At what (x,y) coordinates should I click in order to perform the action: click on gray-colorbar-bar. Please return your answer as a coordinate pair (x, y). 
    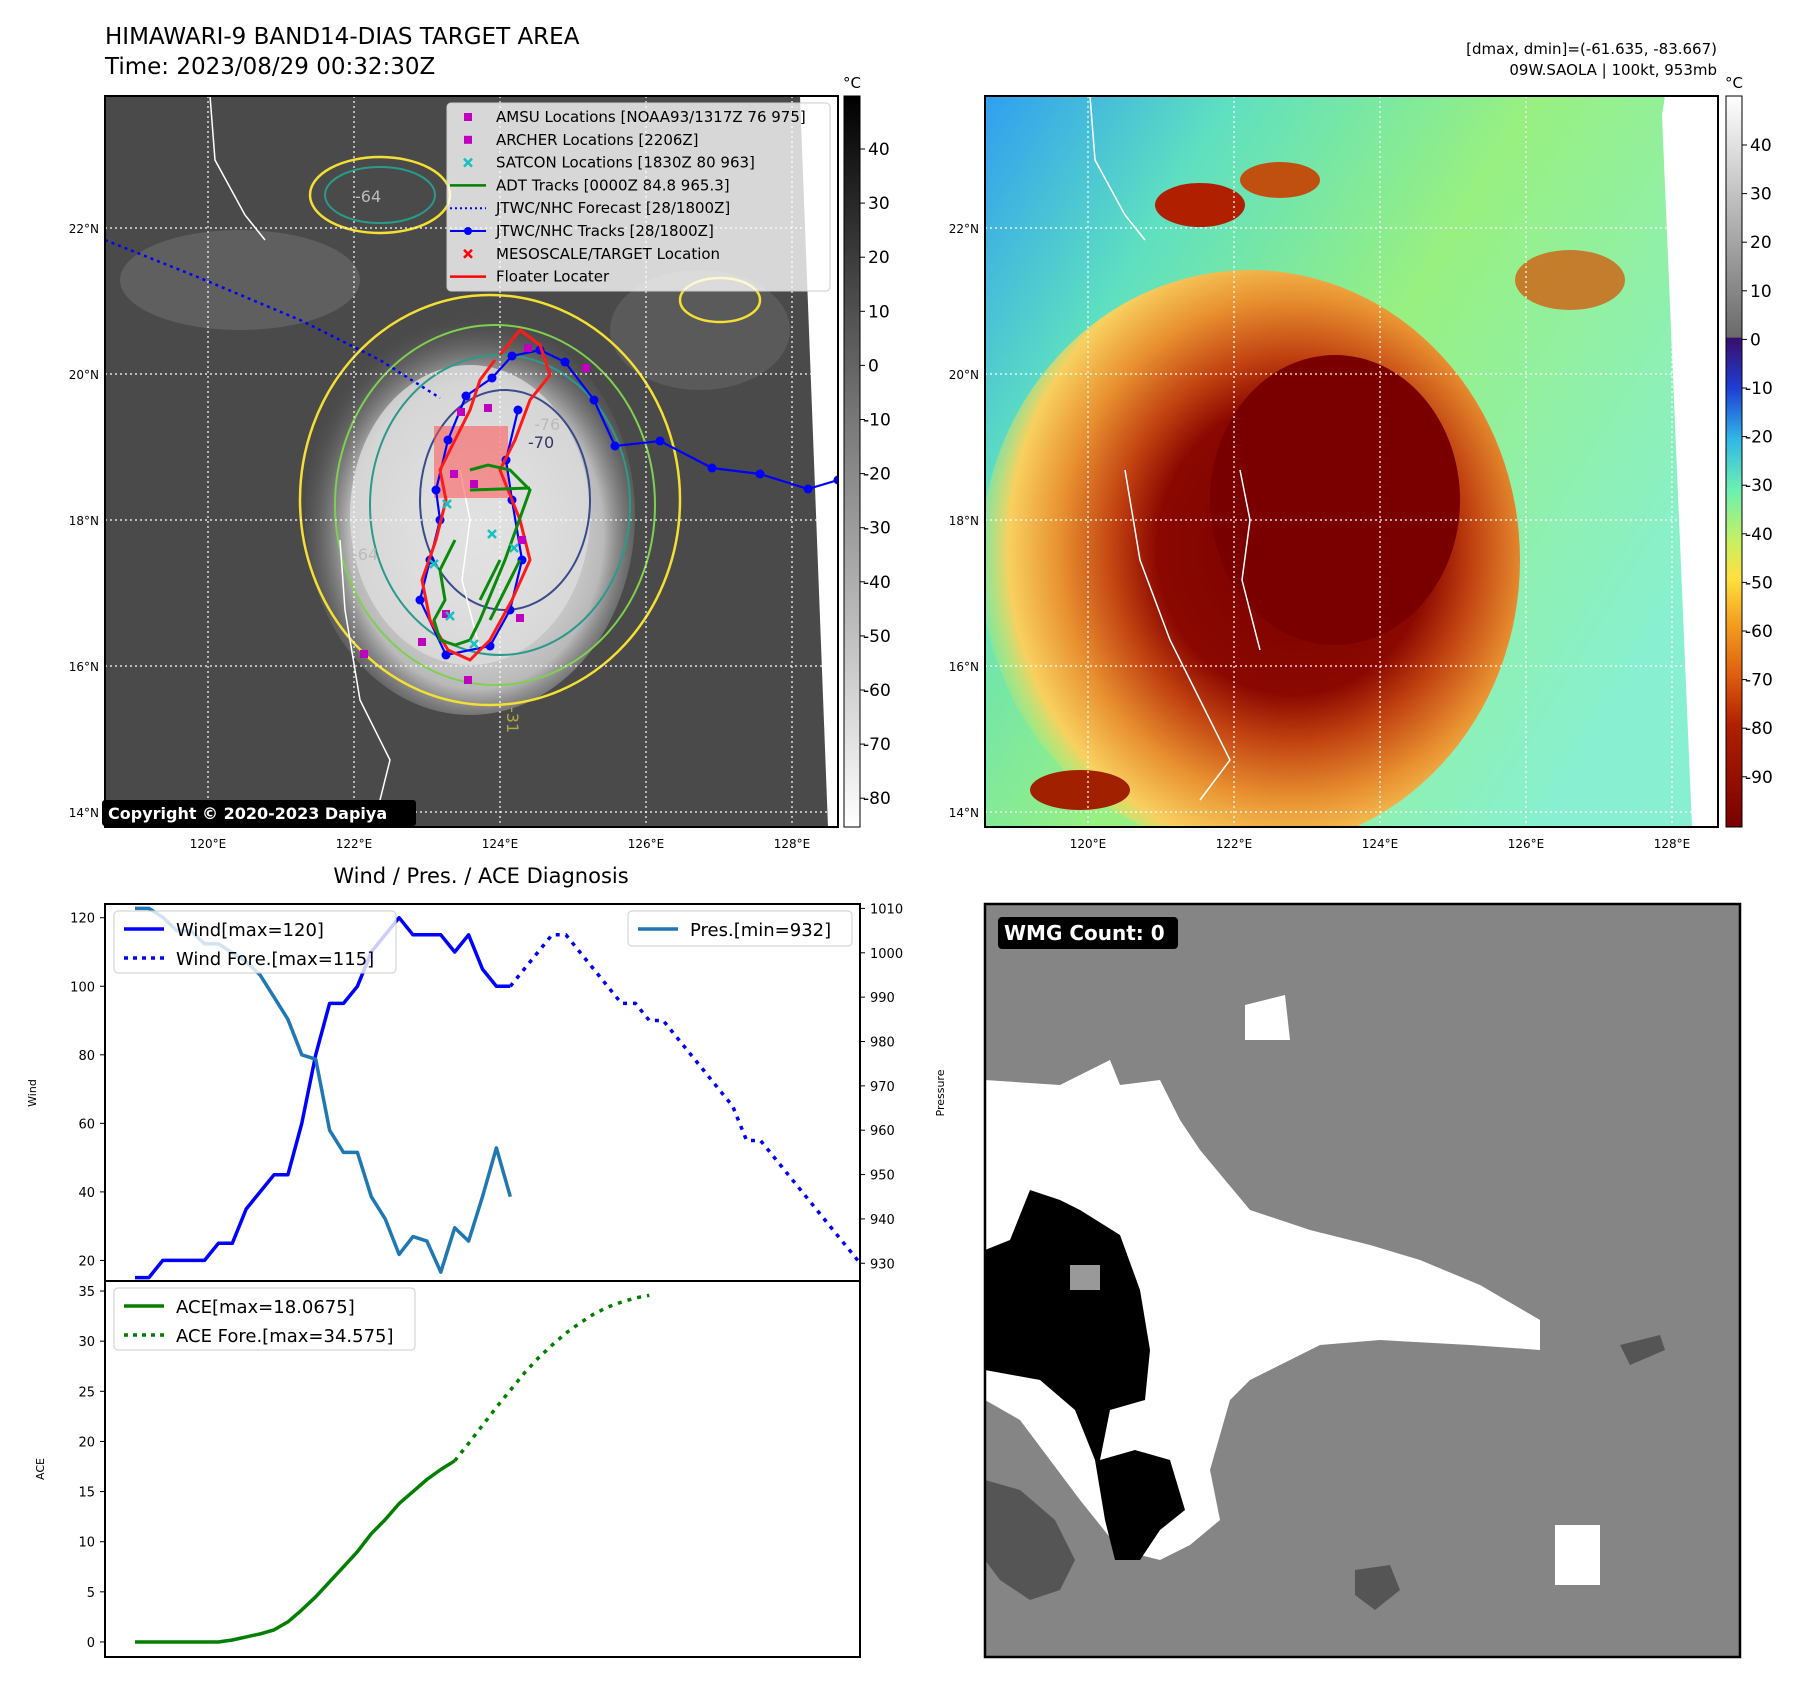
    Looking at the image, I should click on (852, 461).